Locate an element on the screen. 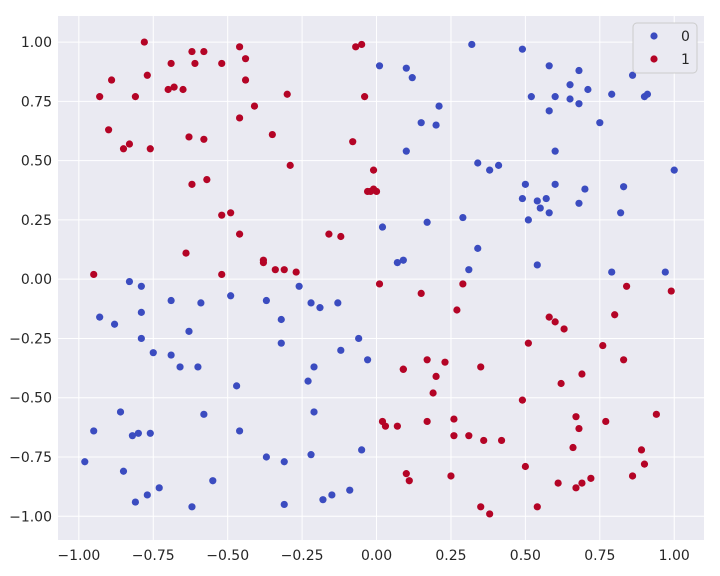 This screenshot has height=576, width=720. x-tick-label: −1.00 is located at coordinates (78, 556).